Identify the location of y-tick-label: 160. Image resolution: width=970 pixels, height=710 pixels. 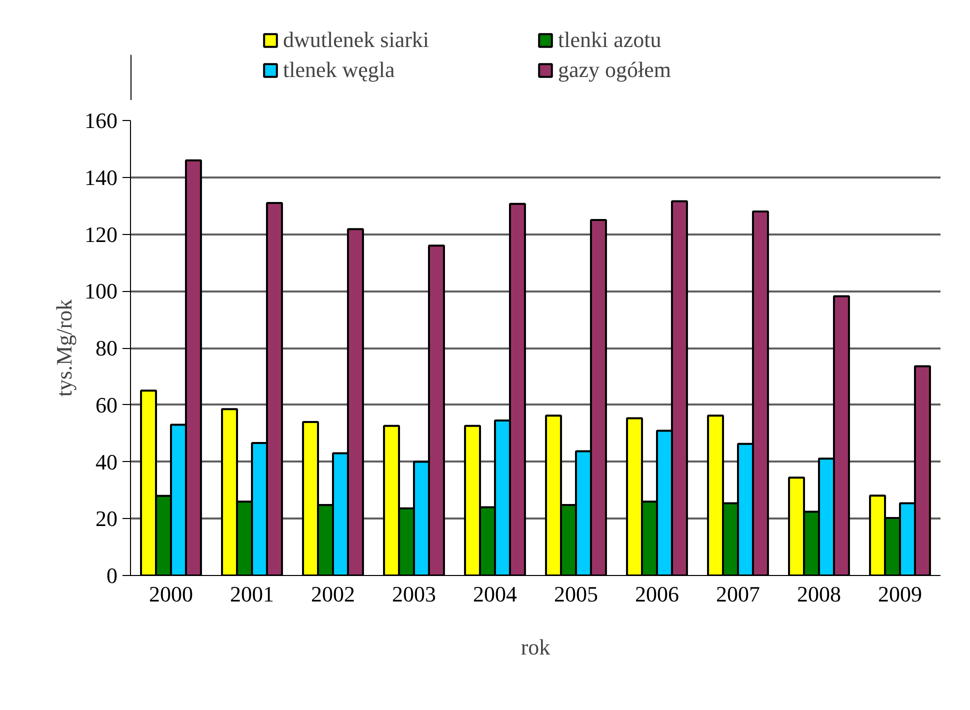
(101, 120).